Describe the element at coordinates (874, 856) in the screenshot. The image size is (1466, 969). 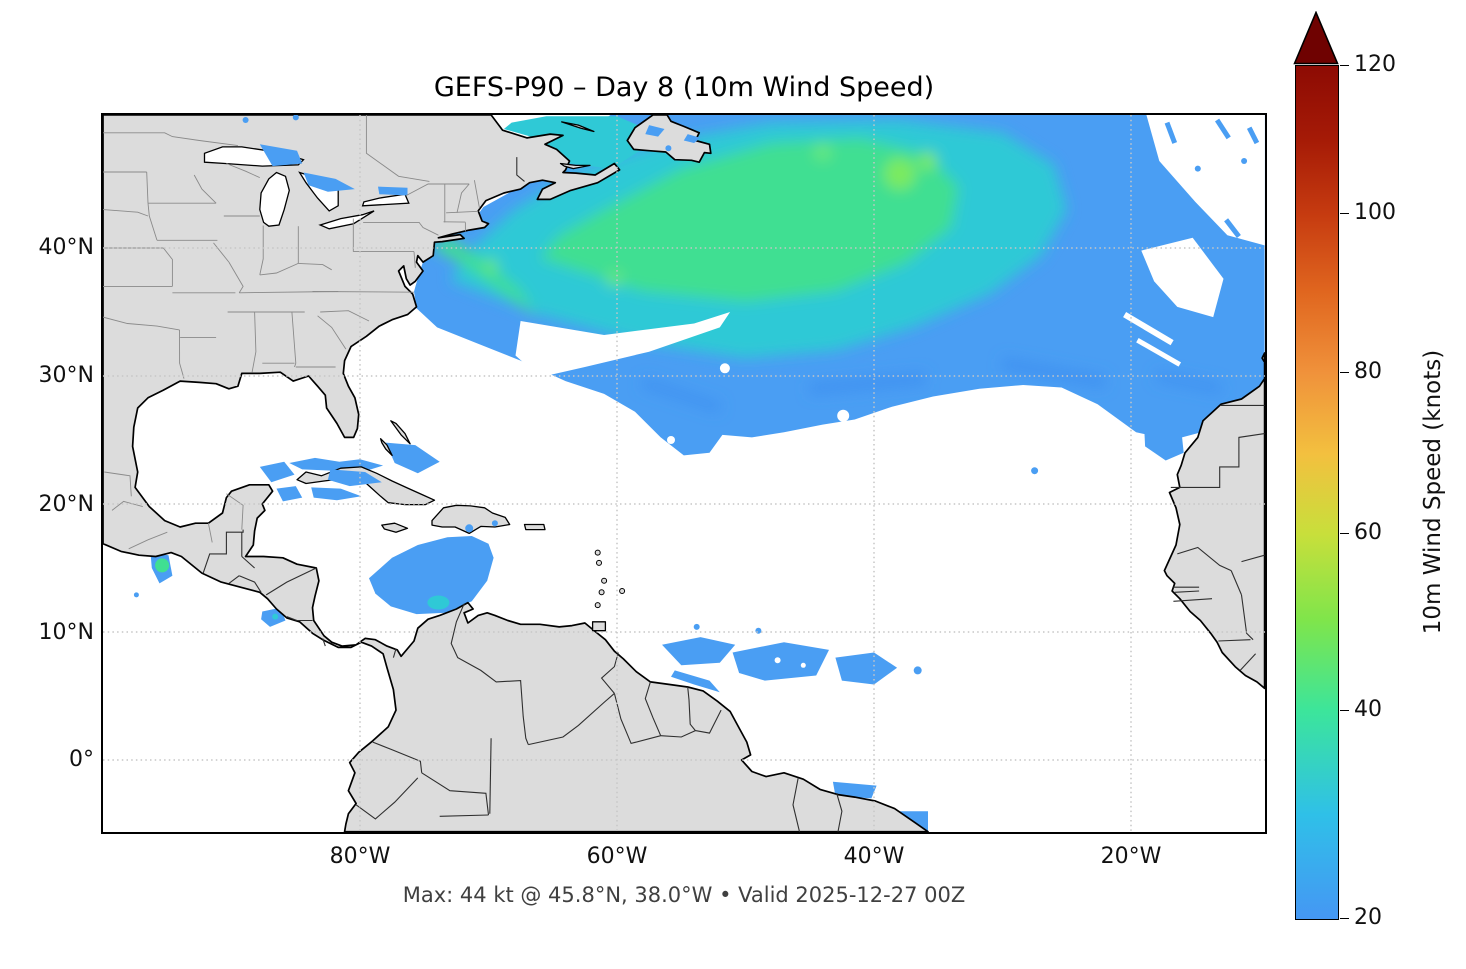
I see `lon-tick-label: 40°W` at that location.